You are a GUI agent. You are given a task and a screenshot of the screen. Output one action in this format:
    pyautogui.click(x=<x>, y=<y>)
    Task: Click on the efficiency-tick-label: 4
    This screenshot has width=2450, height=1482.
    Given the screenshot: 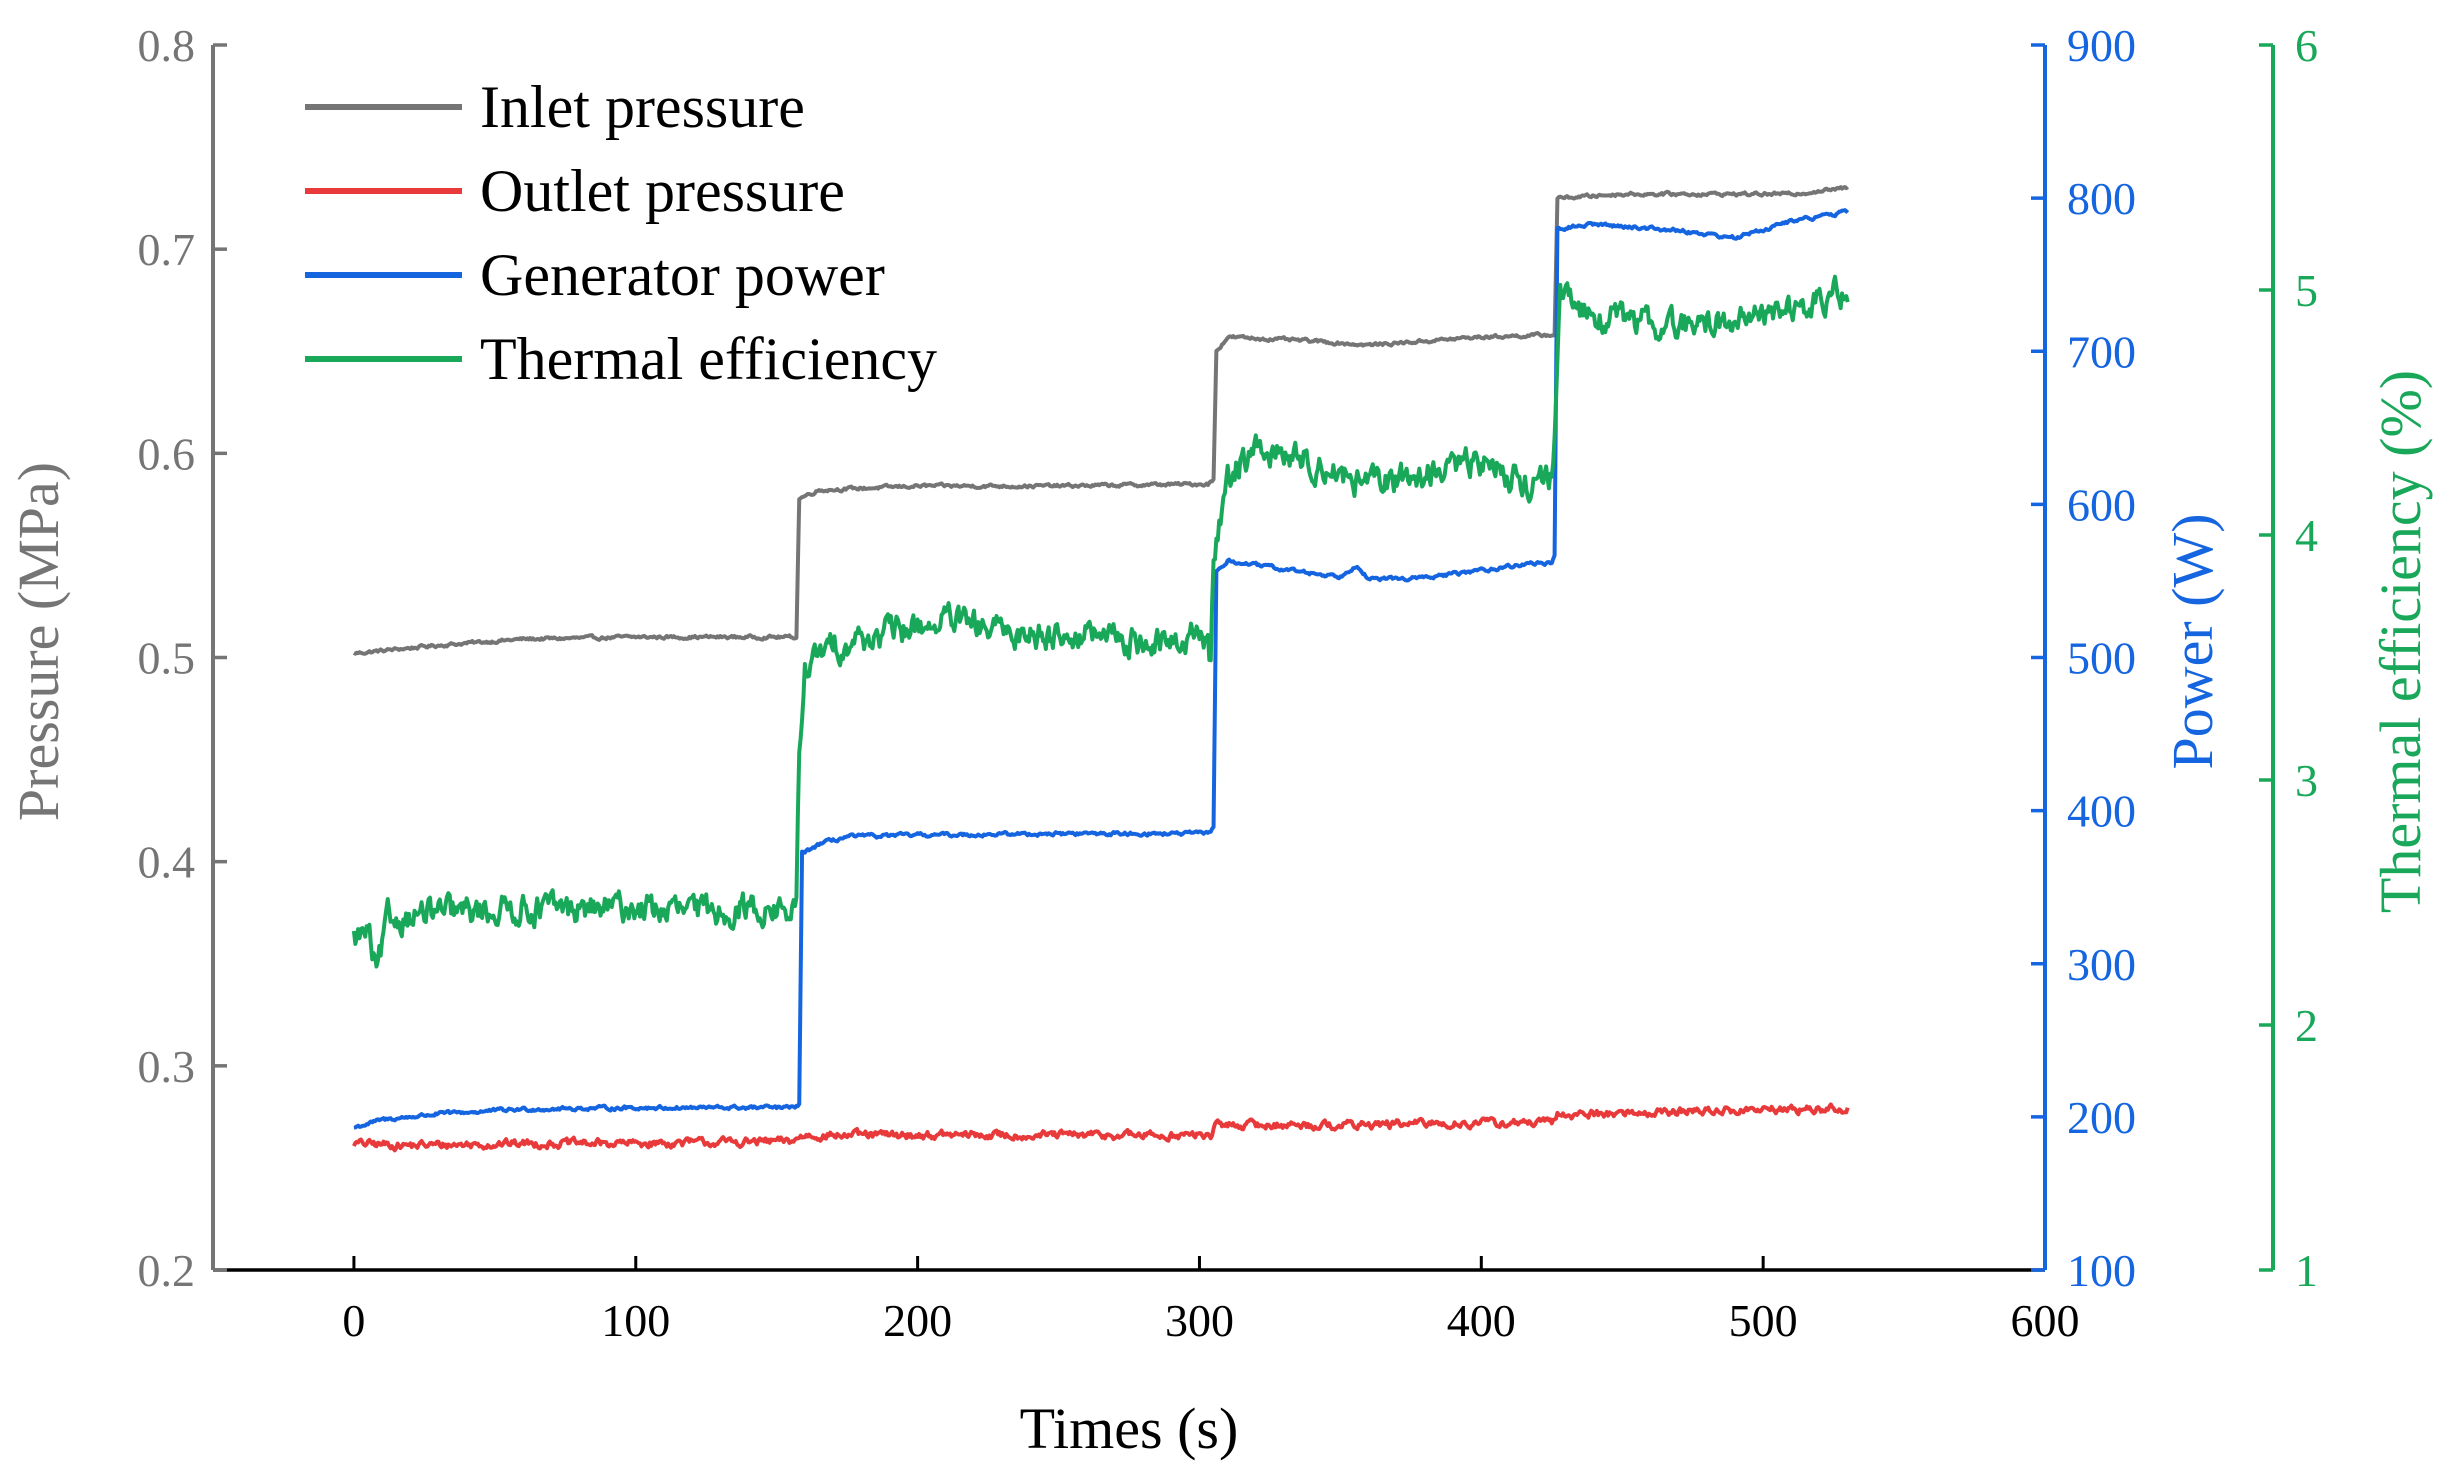 What is the action you would take?
    pyautogui.click(x=2306, y=535)
    